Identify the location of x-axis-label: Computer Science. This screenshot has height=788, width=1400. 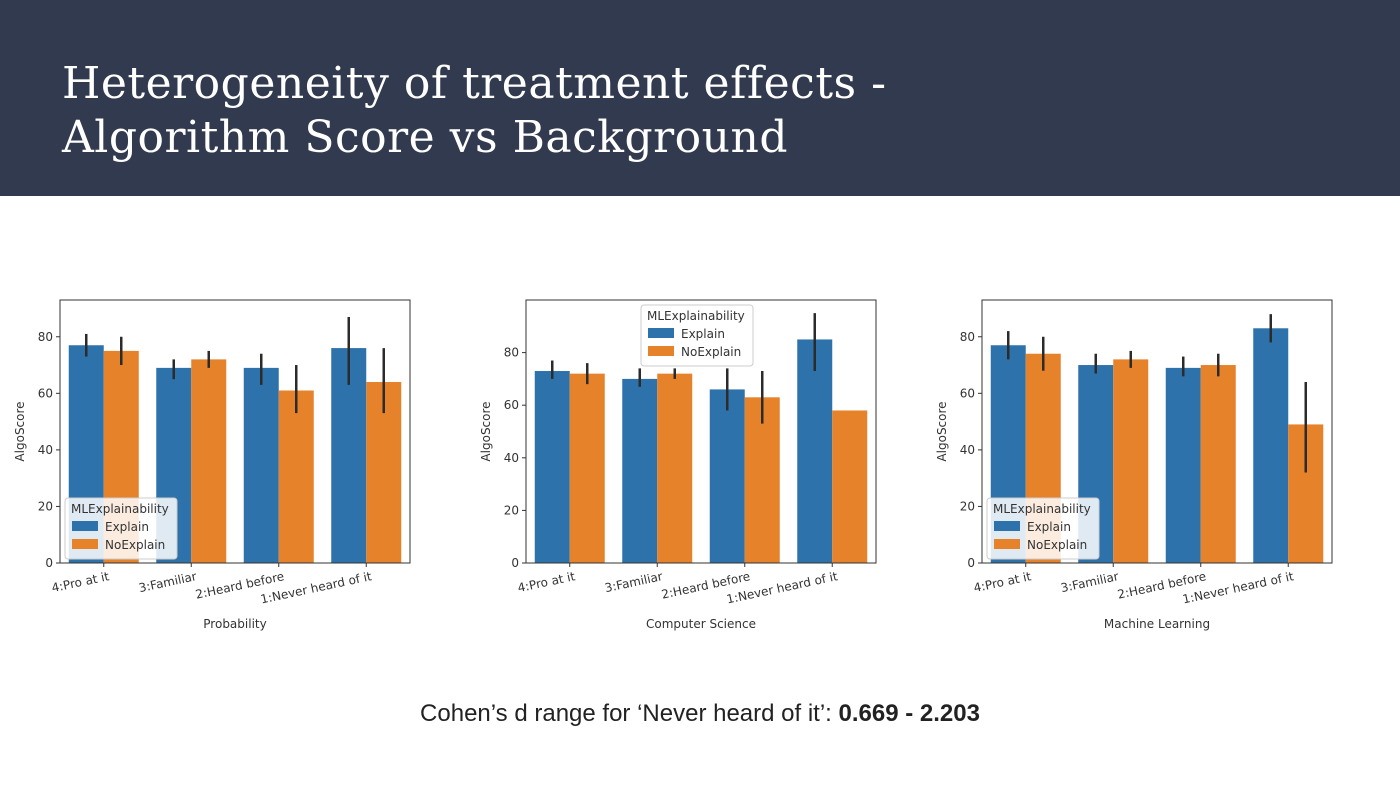
(701, 624).